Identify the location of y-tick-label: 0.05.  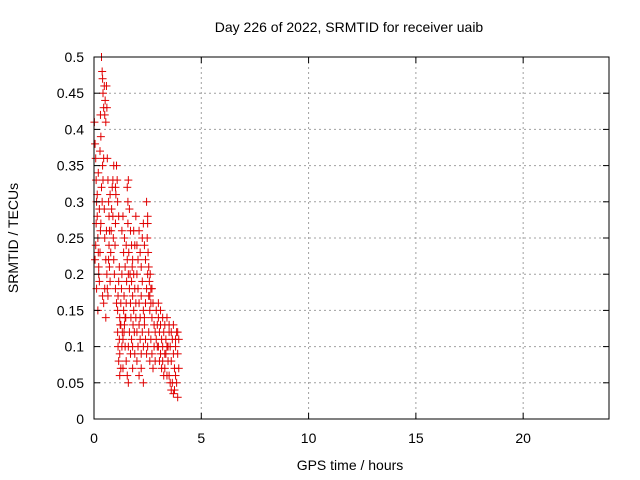
(70, 383).